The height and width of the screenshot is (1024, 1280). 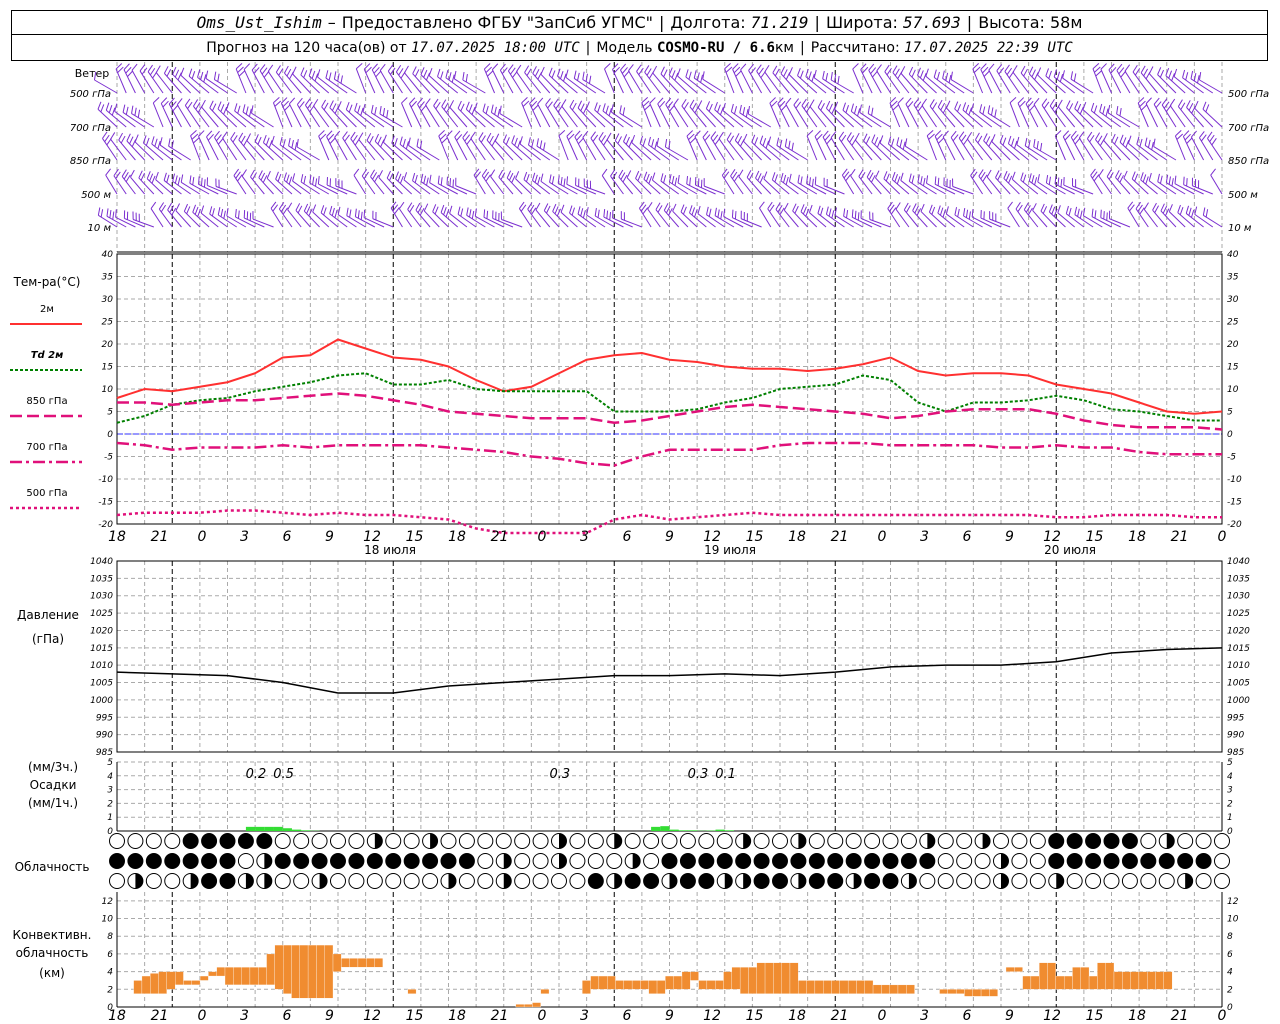 I want to click on time-tick-label: 0, so click(x=542, y=537).